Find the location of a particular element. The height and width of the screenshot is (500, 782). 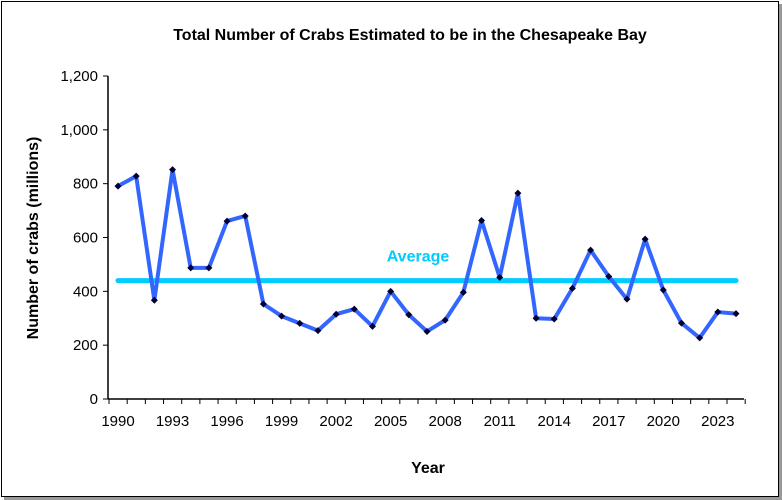

y-tick-label: 1,200 is located at coordinates (79, 76).